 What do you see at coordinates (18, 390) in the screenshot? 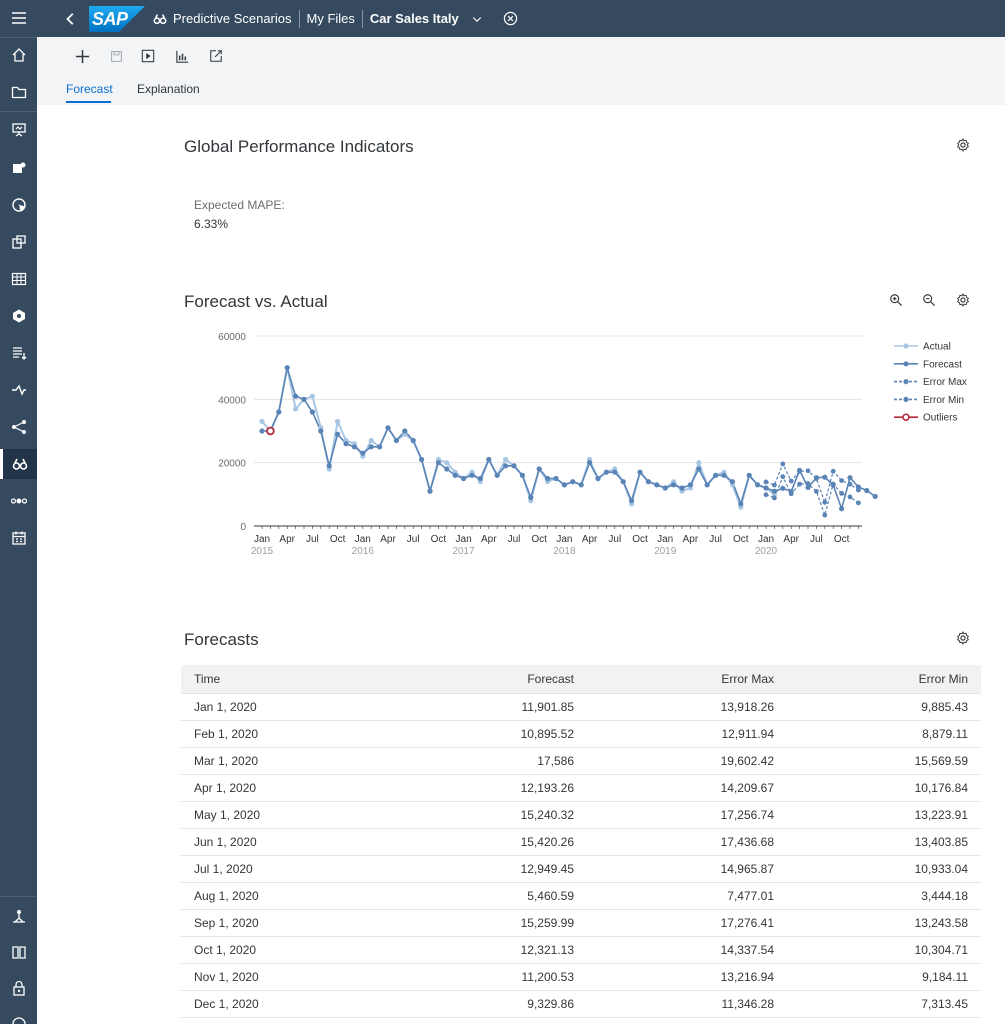
I see `connections-icon` at bounding box center [18, 390].